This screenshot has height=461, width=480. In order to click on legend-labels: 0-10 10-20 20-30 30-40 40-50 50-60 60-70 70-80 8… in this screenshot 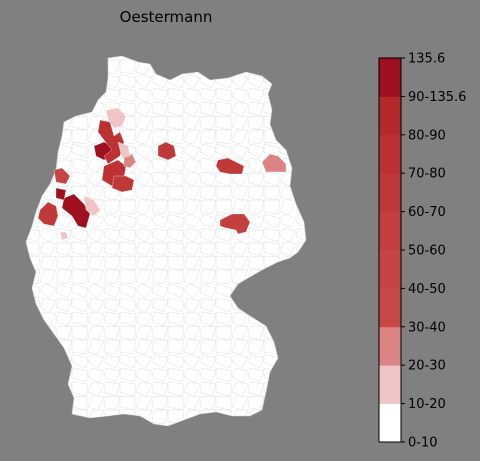, I will do `click(433, 251)`.